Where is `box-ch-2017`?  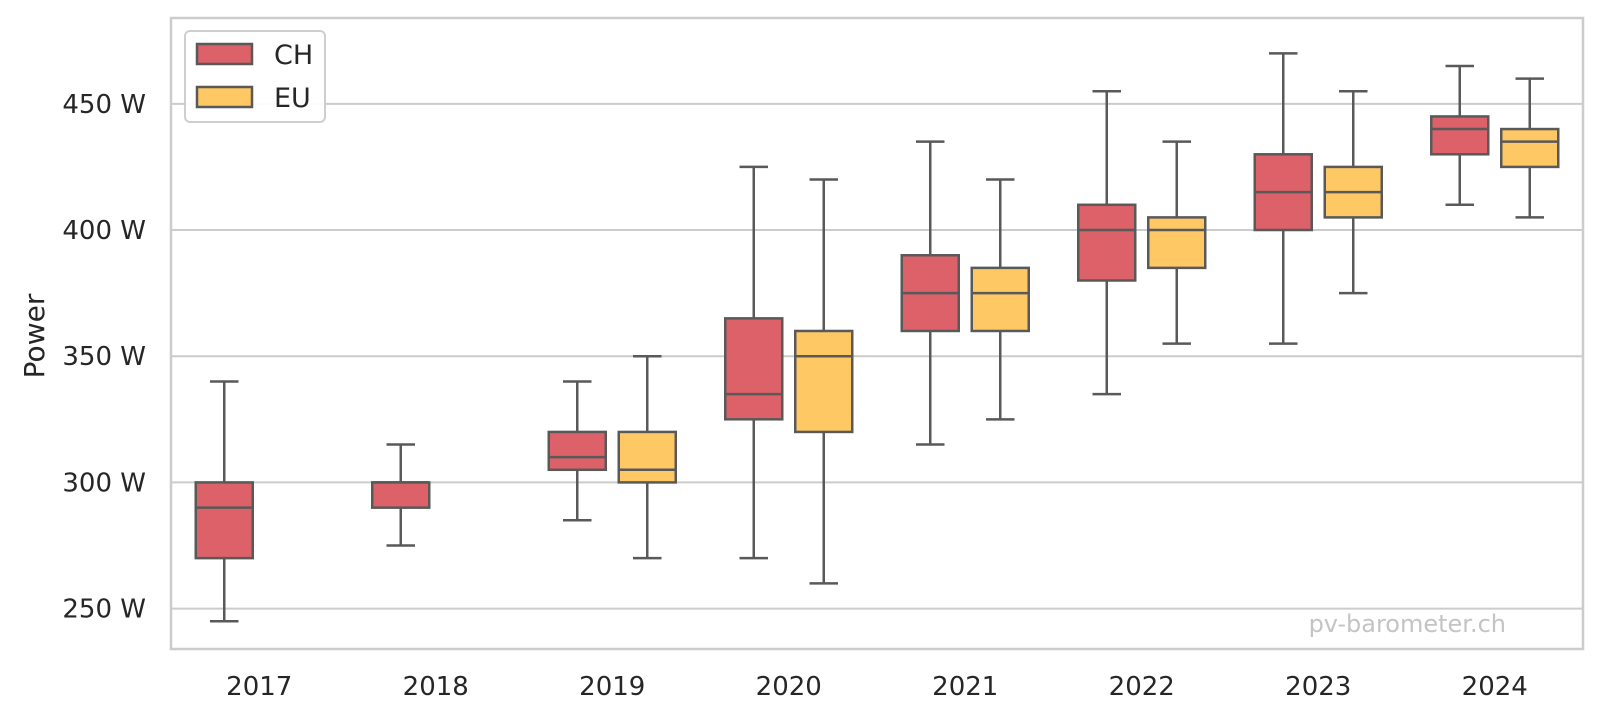 box-ch-2017 is located at coordinates (224, 501).